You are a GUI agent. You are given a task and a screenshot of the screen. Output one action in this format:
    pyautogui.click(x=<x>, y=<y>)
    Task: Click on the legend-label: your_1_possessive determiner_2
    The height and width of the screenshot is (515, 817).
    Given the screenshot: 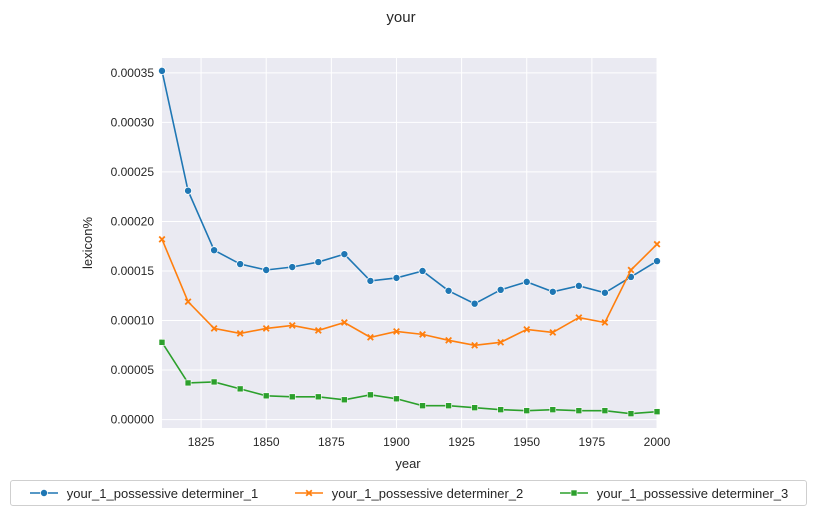 What is the action you would take?
    pyautogui.click(x=427, y=493)
    